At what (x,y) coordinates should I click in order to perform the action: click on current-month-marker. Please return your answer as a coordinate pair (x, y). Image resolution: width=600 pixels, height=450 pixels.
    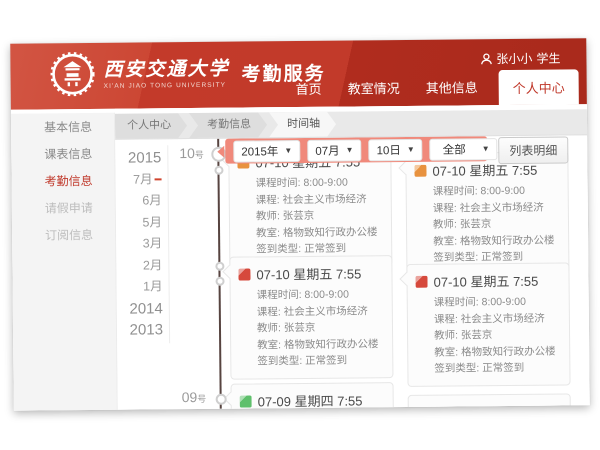
    Looking at the image, I should click on (158, 179).